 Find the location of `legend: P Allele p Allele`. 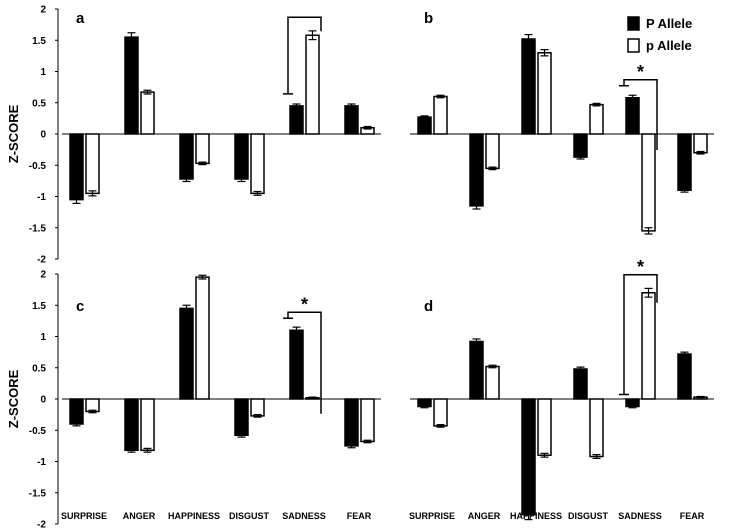

legend: P Allele p Allele is located at coordinates (659, 34).